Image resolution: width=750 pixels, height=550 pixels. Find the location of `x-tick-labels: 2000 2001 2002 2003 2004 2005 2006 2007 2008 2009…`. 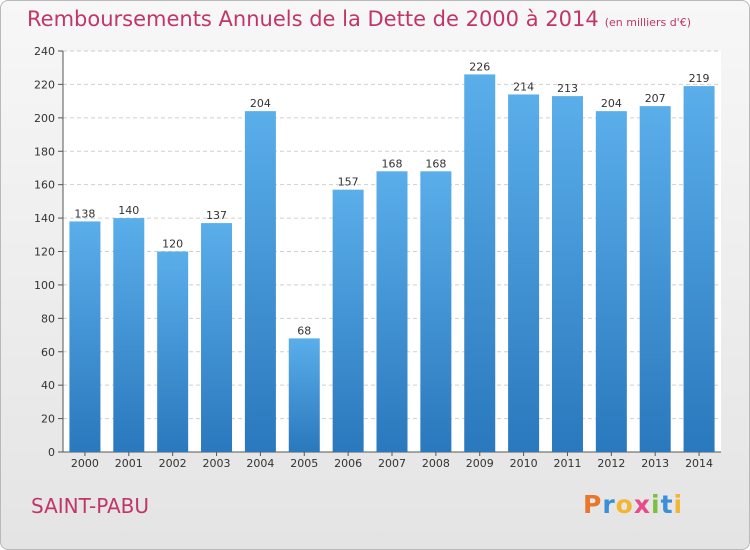

x-tick-labels: 2000 2001 2002 2003 2004 2005 2006 2007 2008 2009… is located at coordinates (392, 463).